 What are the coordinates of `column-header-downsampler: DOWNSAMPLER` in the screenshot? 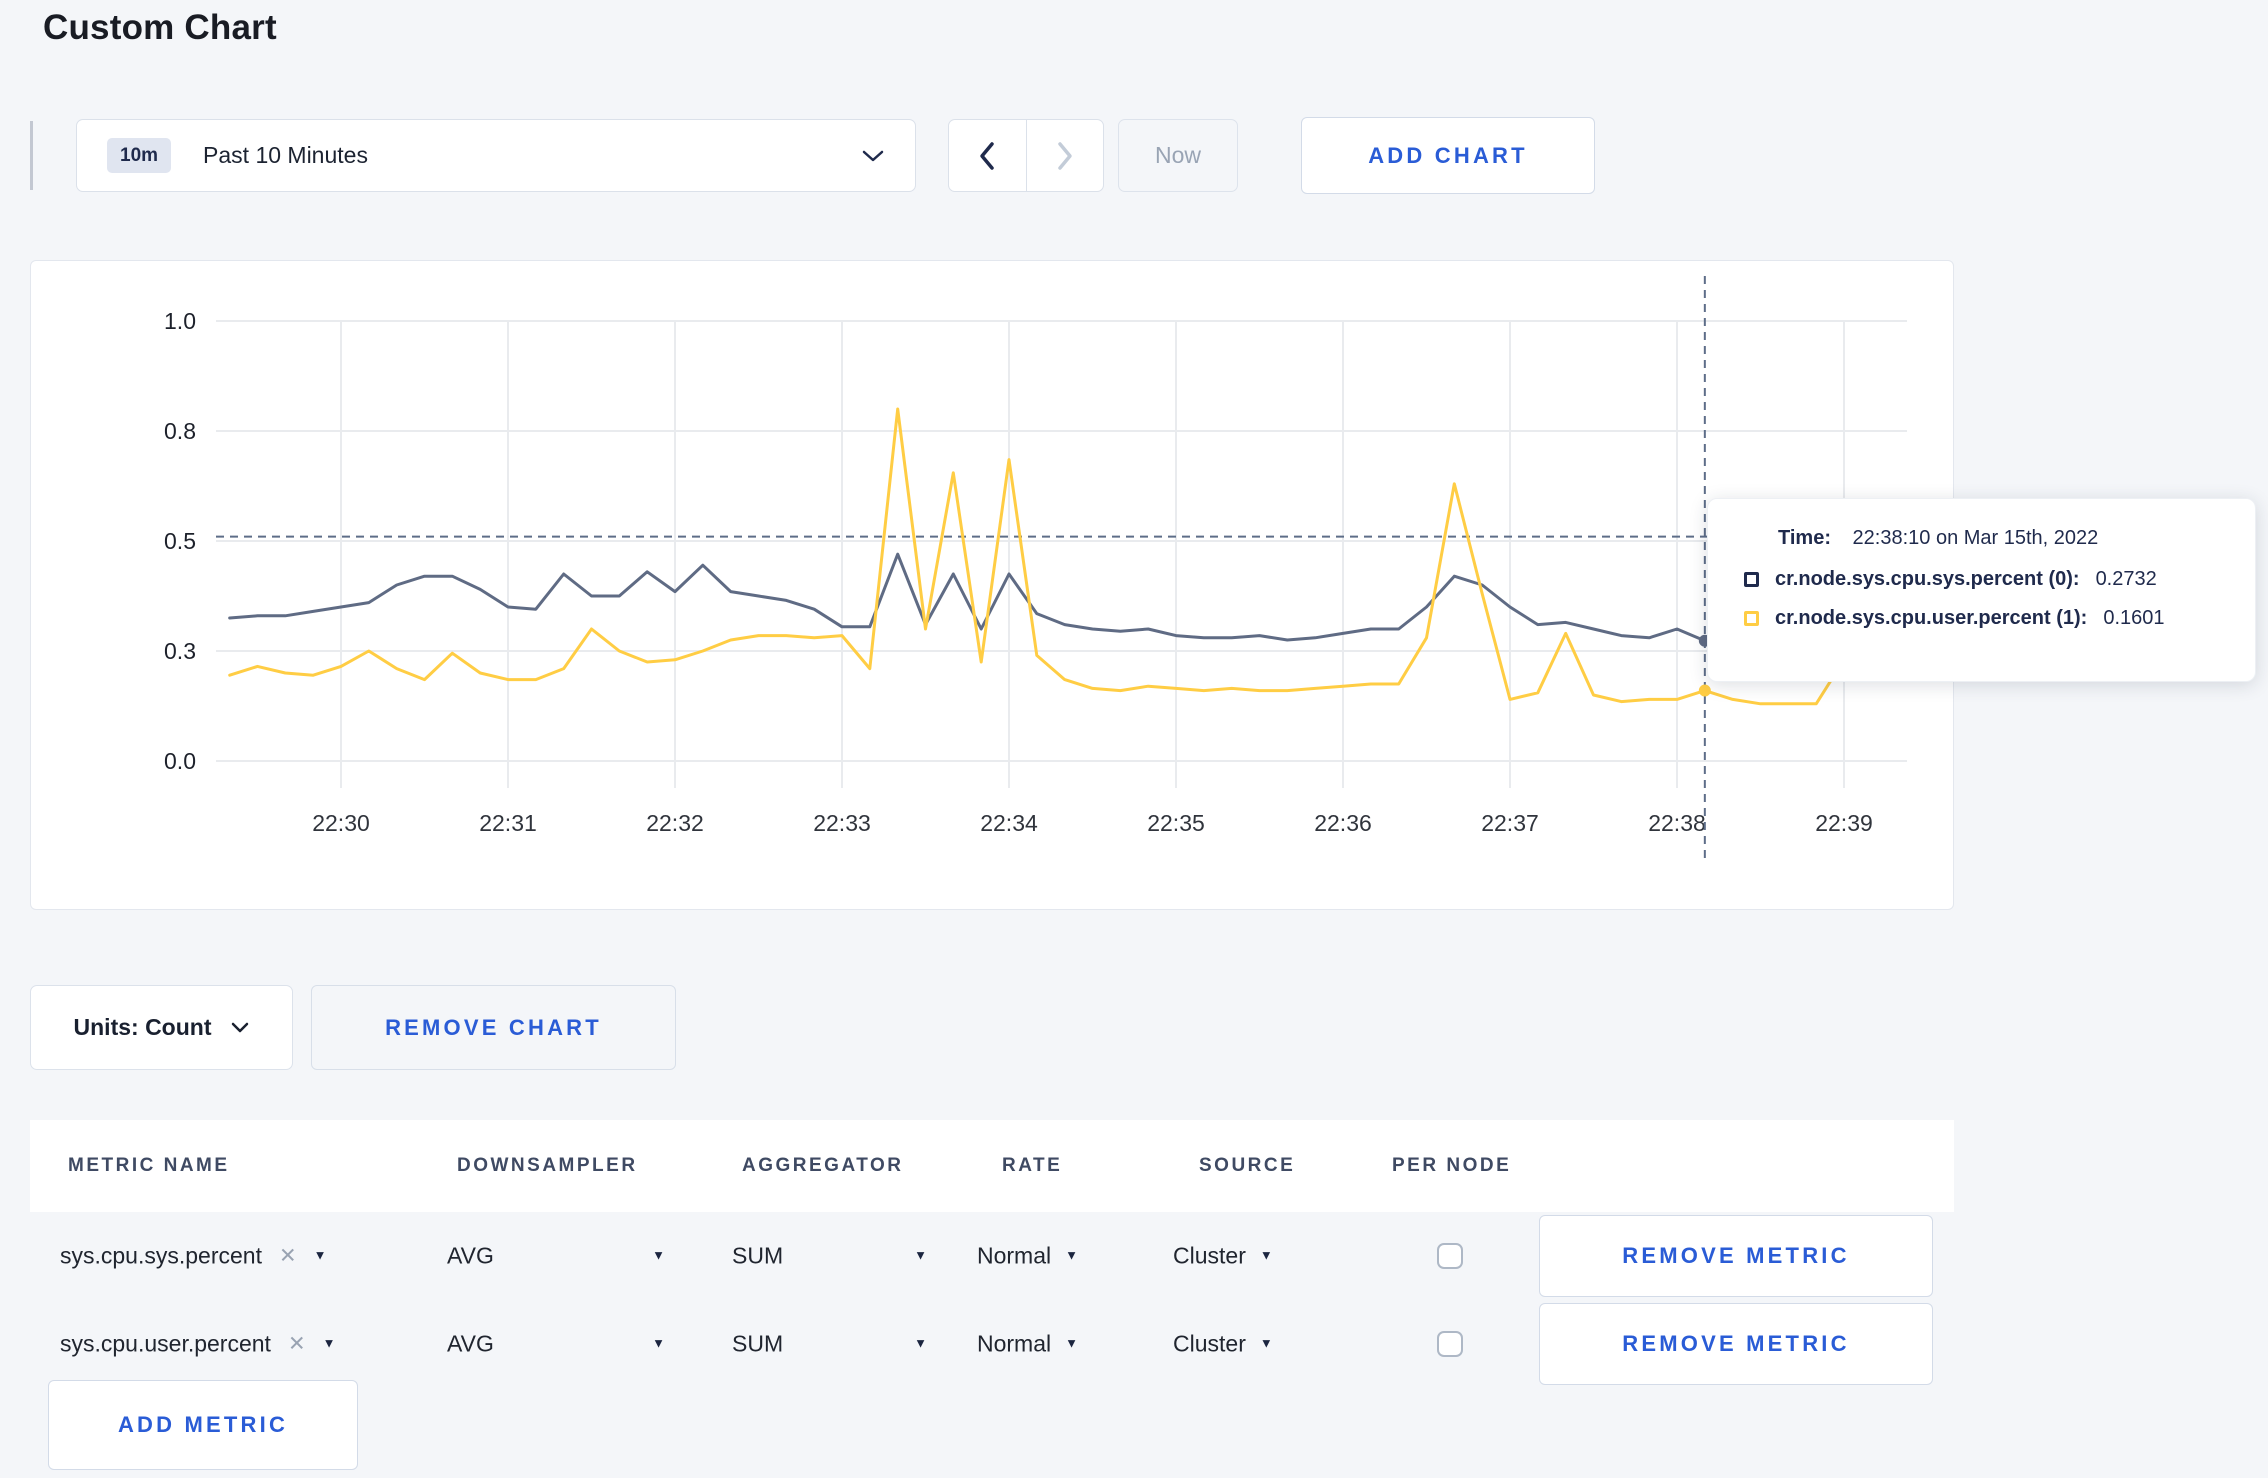 It's located at (547, 1165).